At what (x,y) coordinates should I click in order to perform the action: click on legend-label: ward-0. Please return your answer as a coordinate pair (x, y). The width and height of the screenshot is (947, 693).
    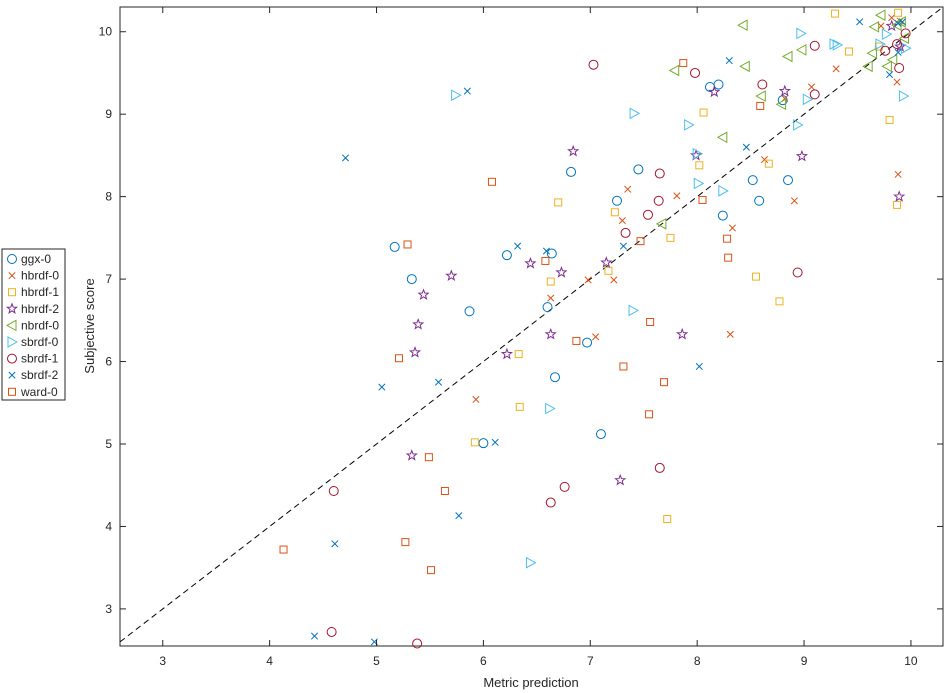
    Looking at the image, I should click on (39, 392).